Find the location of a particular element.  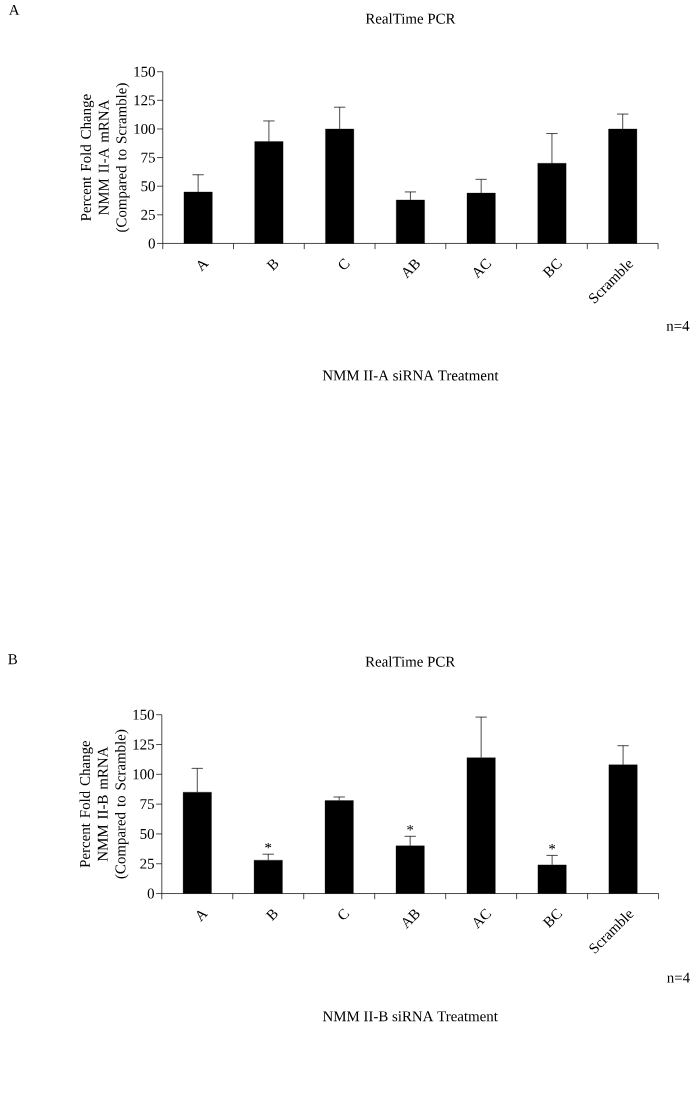

x-axis-title: NMM II-B siRNA Treatment is located at coordinates (410, 1016).